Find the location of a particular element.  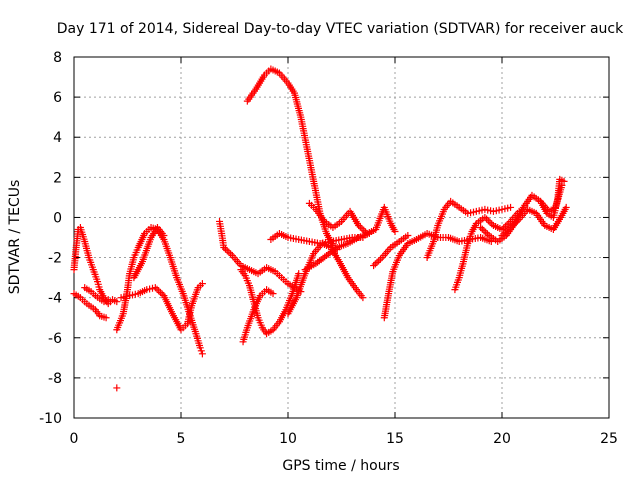

x-tick-label: 5 is located at coordinates (181, 439).